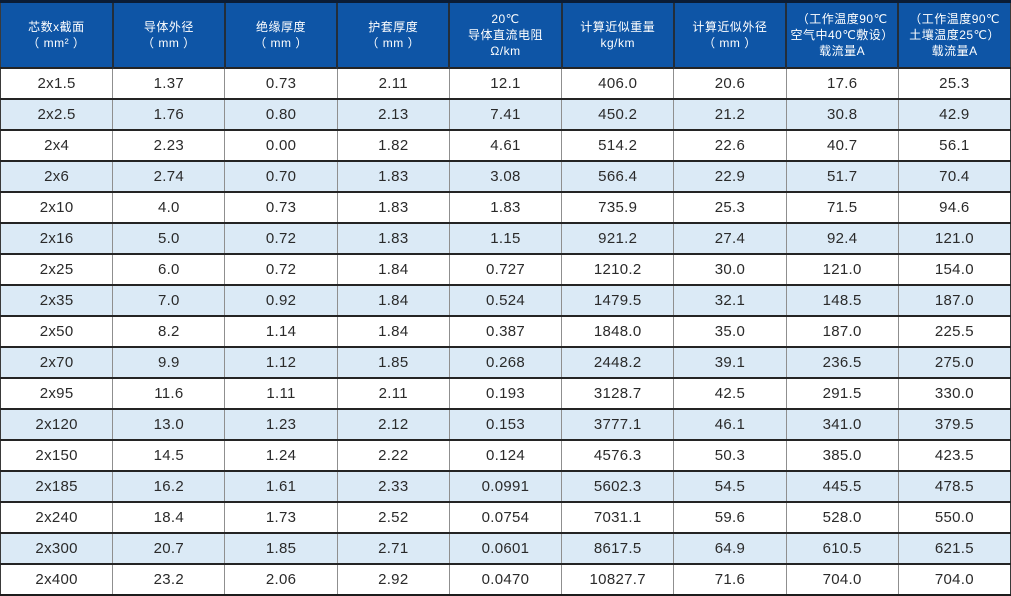  Describe the element at coordinates (730, 579) in the screenshot. I see `table-cell: 71.6` at that location.